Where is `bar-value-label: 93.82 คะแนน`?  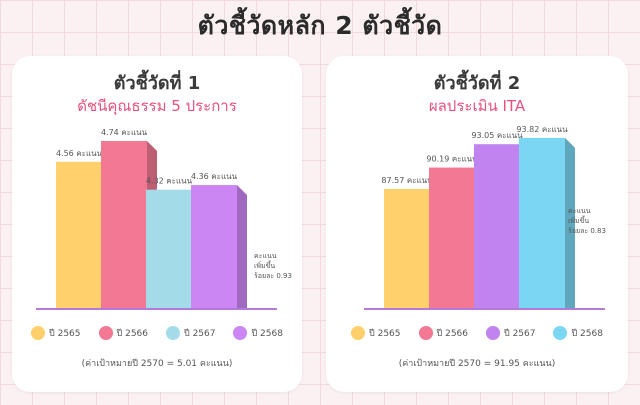 bar-value-label: 93.82 คะแนน is located at coordinates (542, 129).